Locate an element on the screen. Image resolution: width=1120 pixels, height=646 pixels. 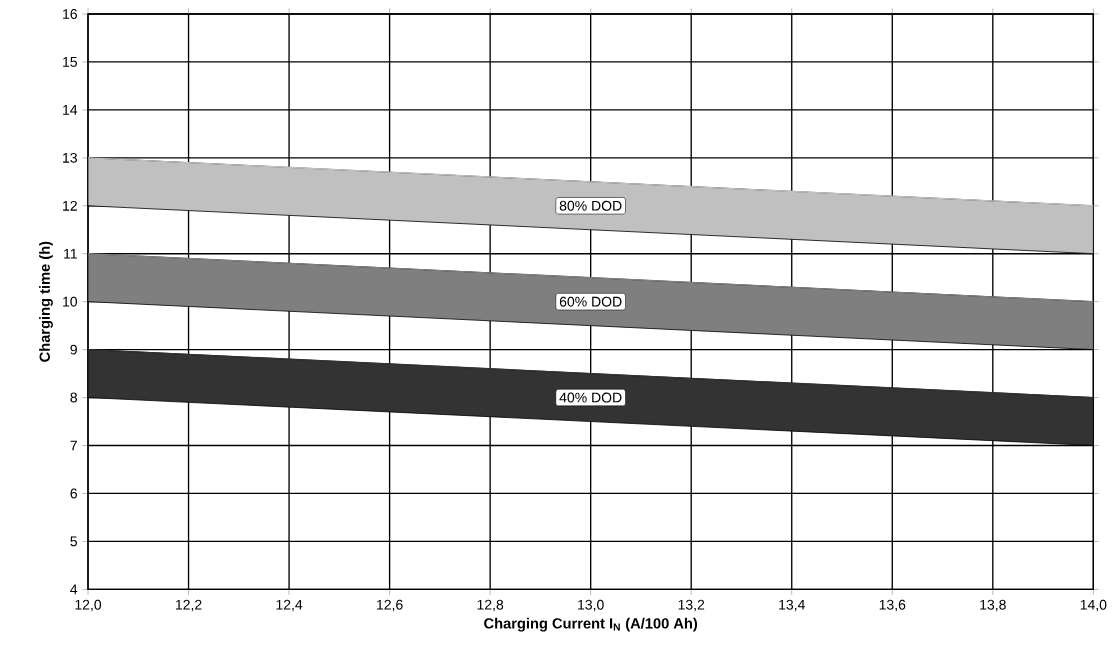
x-tick-label: 13,0 is located at coordinates (591, 605).